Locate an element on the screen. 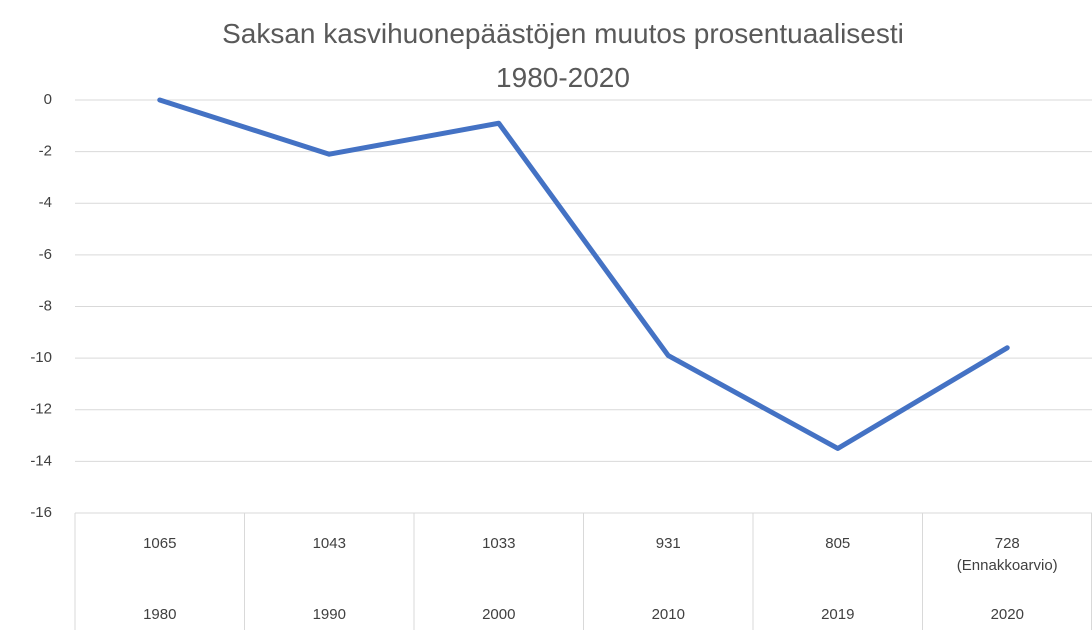 The width and height of the screenshot is (1092, 630). y-tick-label: -14 is located at coordinates (41, 460).